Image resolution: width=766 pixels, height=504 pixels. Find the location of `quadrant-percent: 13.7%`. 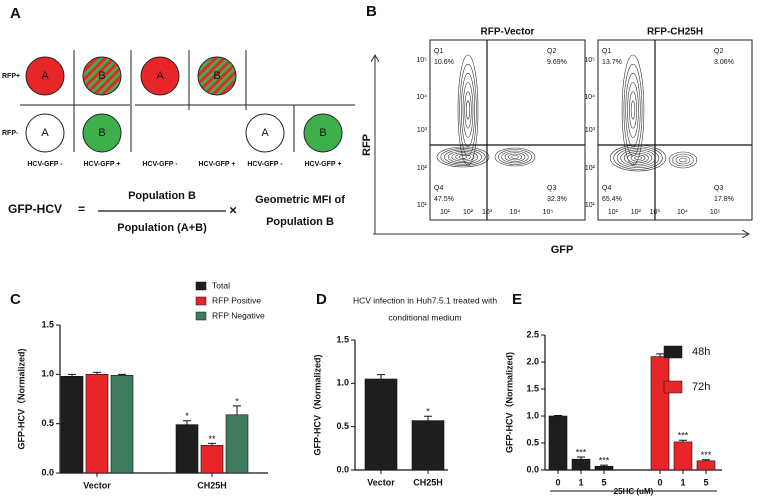

quadrant-percent: 13.7% is located at coordinates (612, 62).